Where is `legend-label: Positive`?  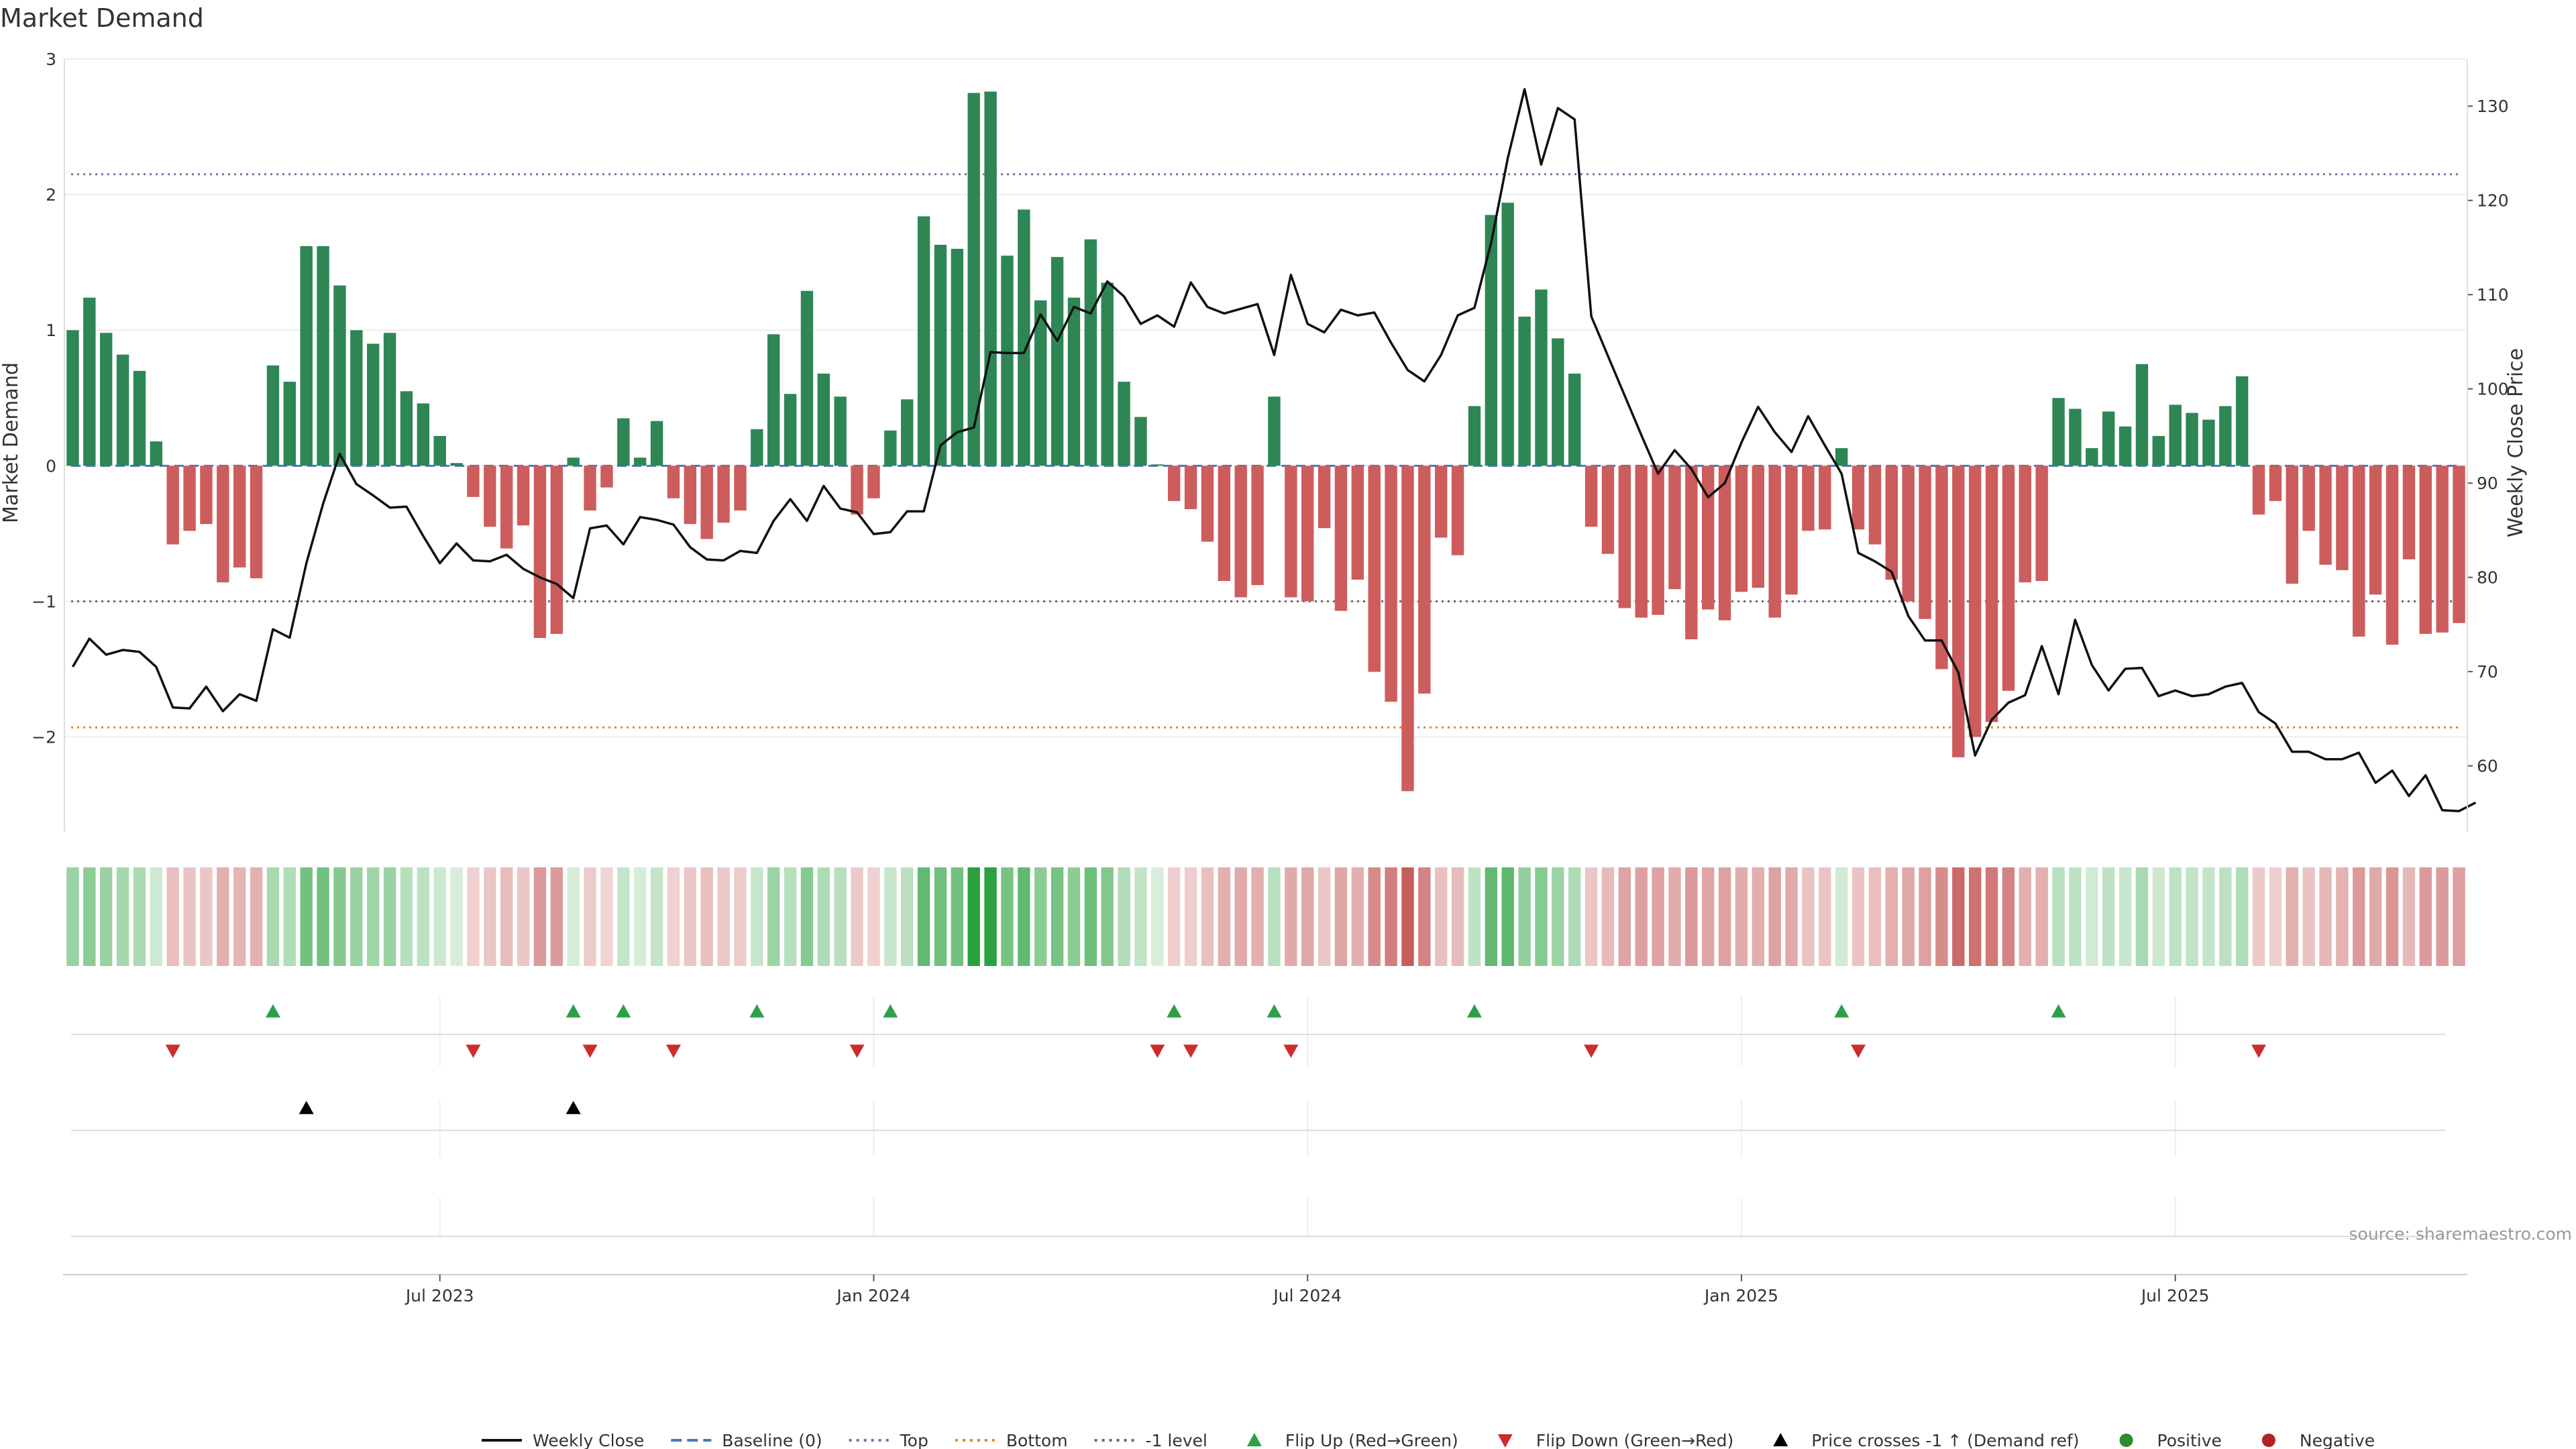
legend-label: Positive is located at coordinates (2189, 1440).